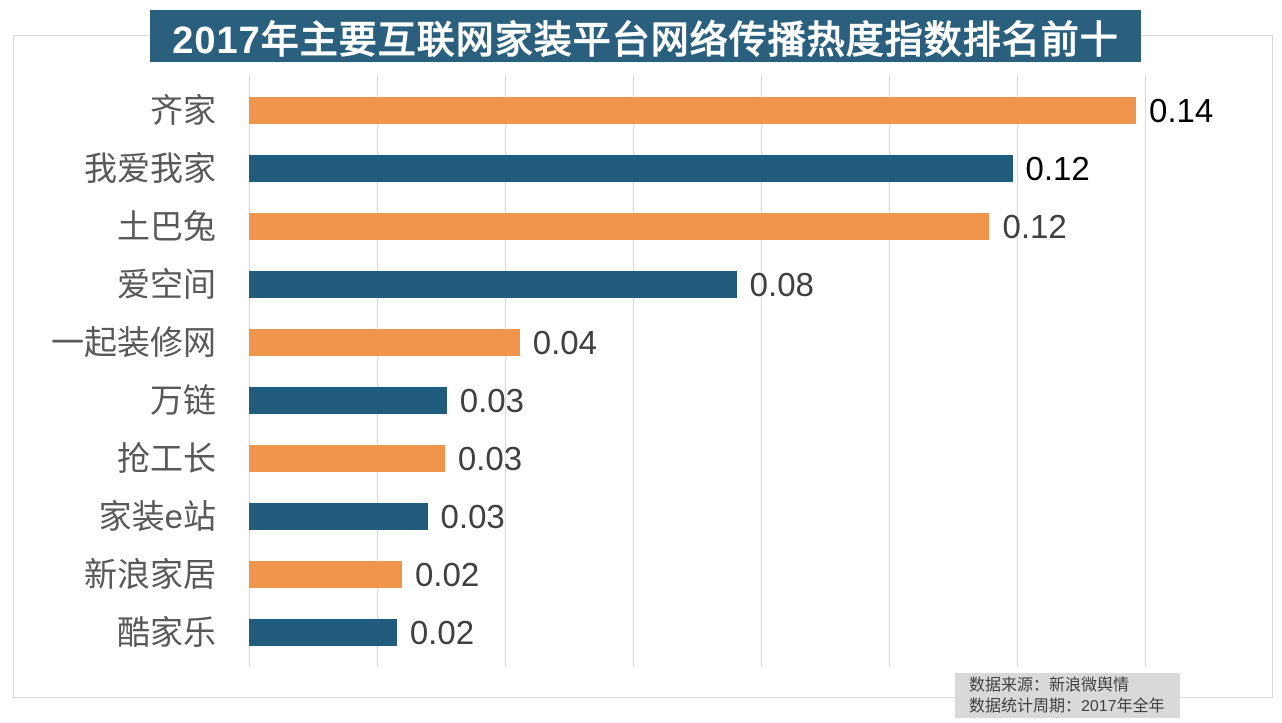 The height and width of the screenshot is (723, 1282). What do you see at coordinates (1067, 706) in the screenshot?
I see `source-note-line2: 数据统计周期：2017年全年` at bounding box center [1067, 706].